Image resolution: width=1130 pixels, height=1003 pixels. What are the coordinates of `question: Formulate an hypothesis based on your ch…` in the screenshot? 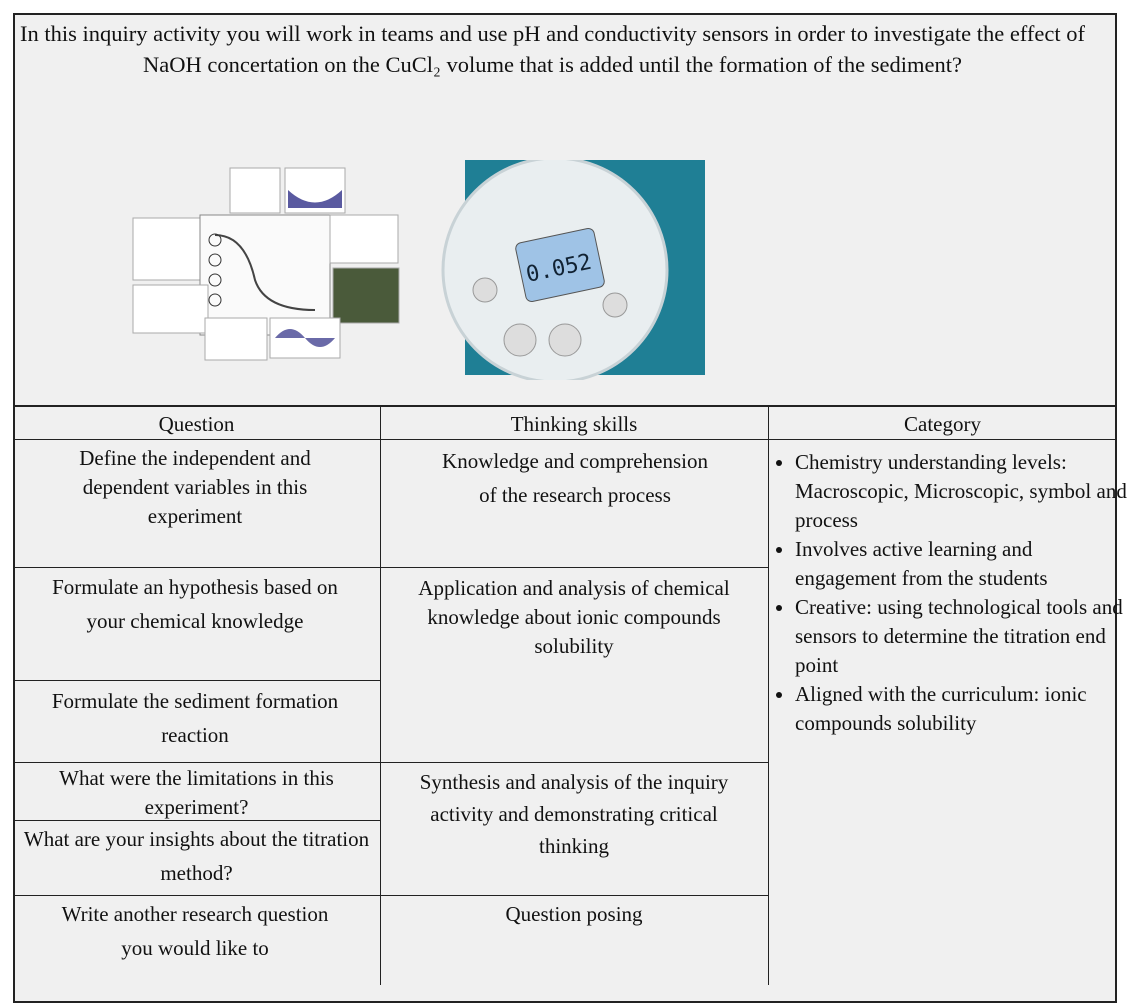 It's located at (195, 604).